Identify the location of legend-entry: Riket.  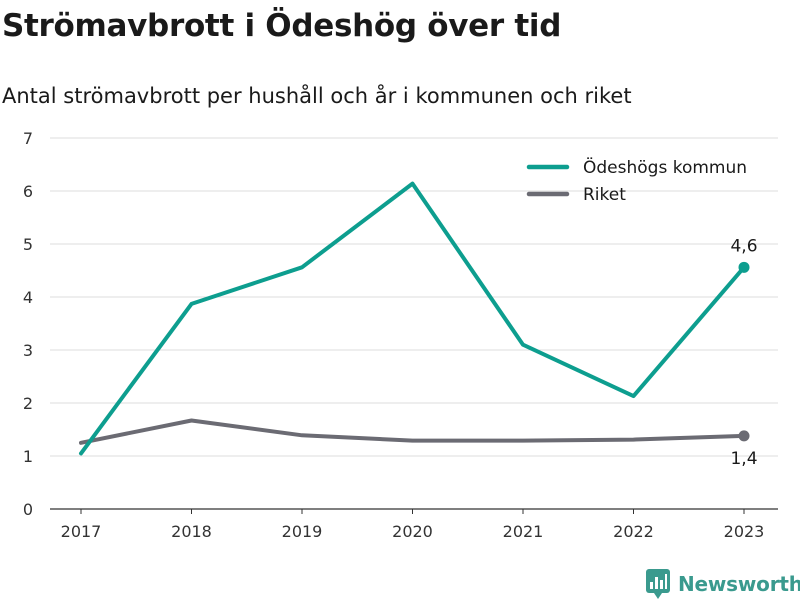
(604, 195).